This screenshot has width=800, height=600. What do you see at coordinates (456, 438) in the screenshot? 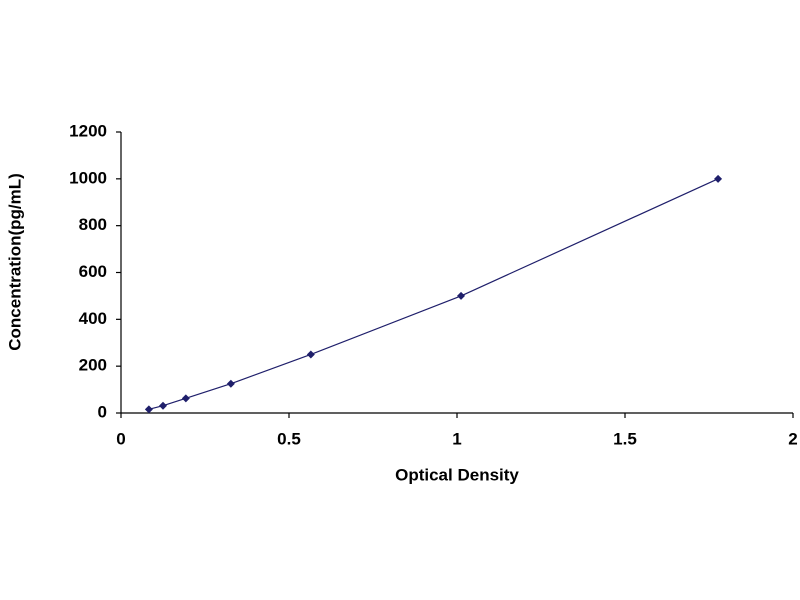
I see `x-tick-label: 1` at bounding box center [456, 438].